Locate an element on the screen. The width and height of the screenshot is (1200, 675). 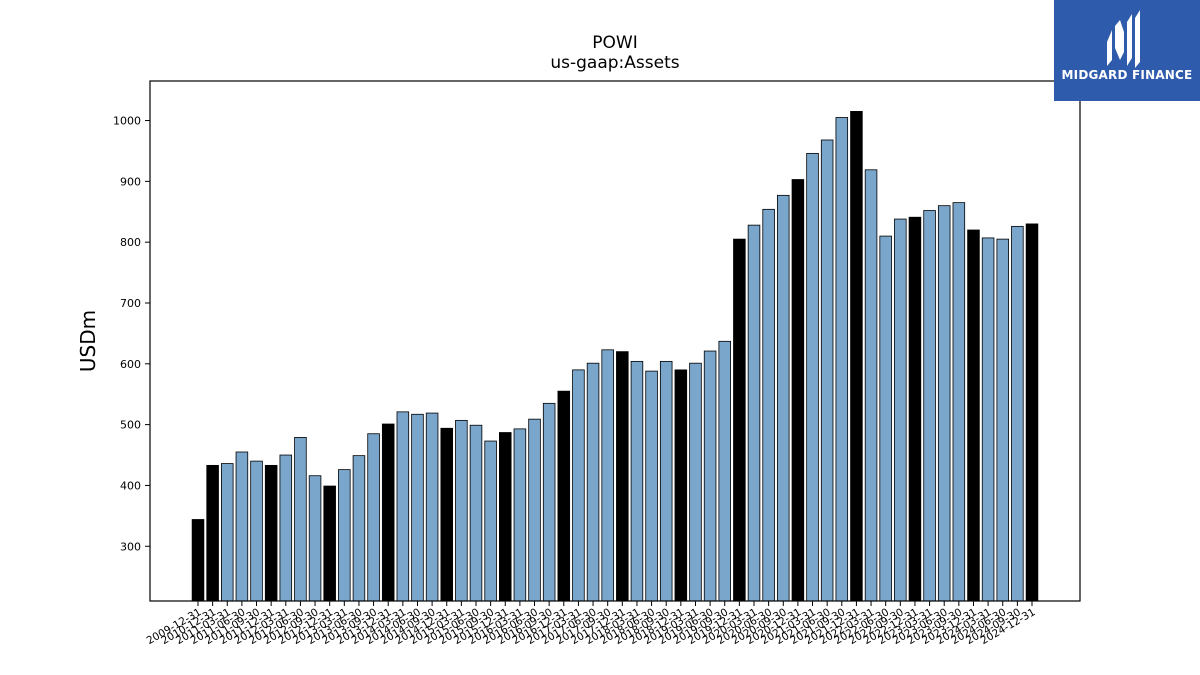
chart-title: POWI is located at coordinates (614, 43).